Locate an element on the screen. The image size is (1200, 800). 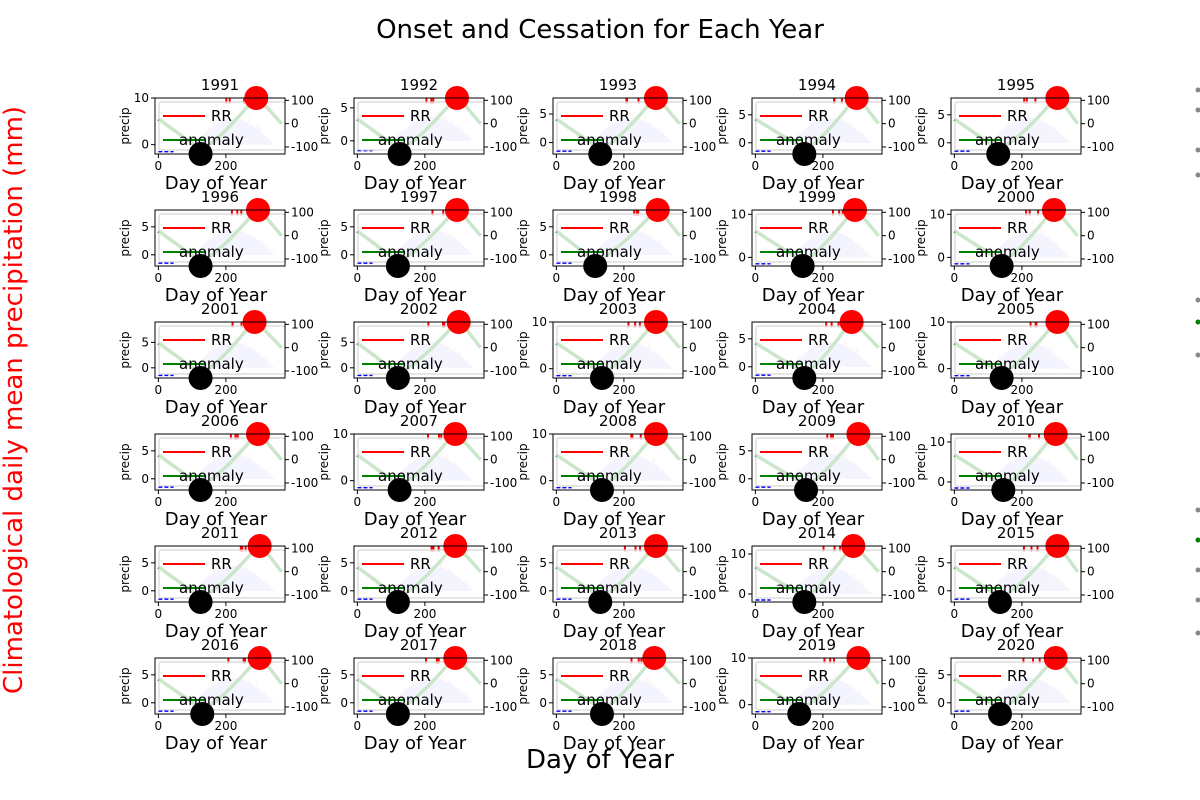
panel-title: 1993 is located at coordinates (618, 85).